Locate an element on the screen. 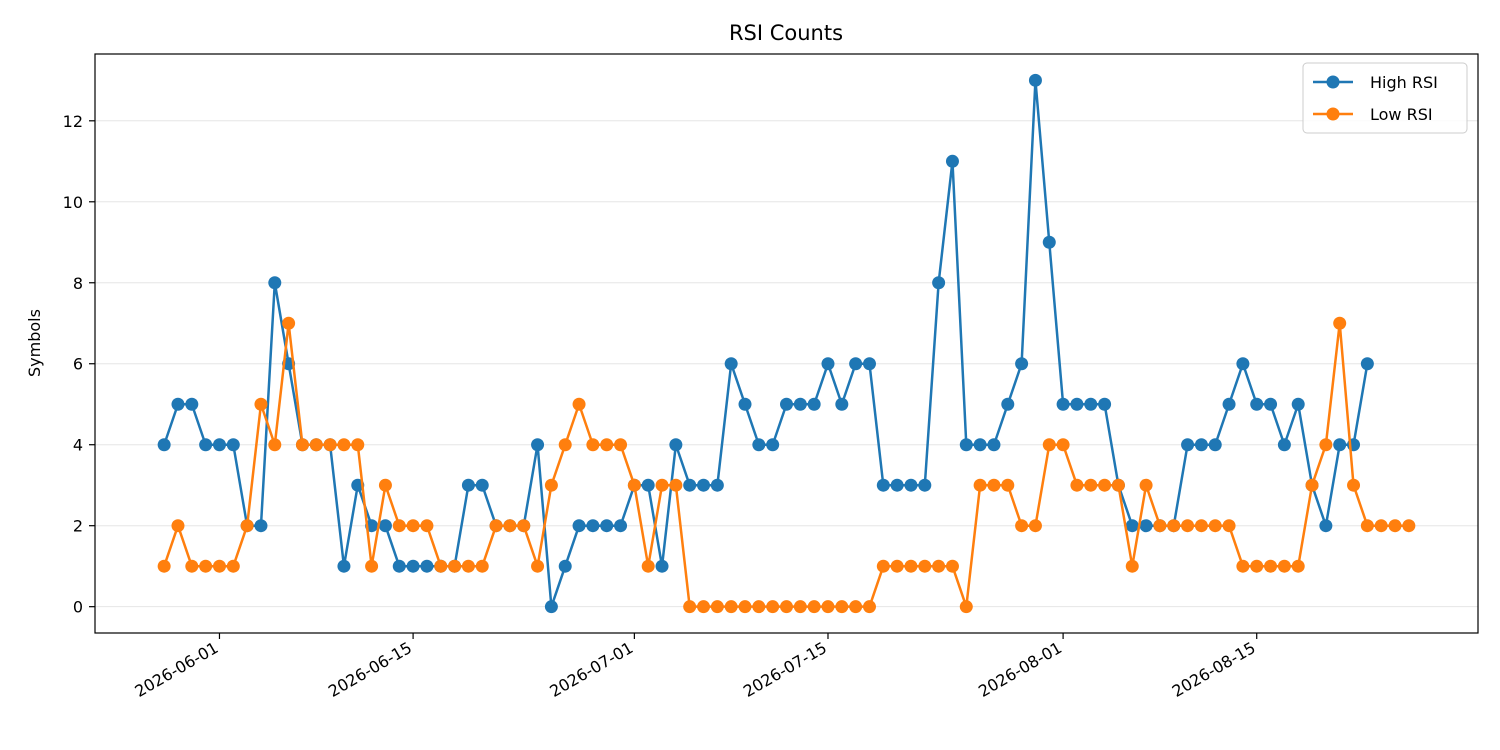 The width and height of the screenshot is (1500, 750). y-axis-title: Symbols is located at coordinates (34, 343).